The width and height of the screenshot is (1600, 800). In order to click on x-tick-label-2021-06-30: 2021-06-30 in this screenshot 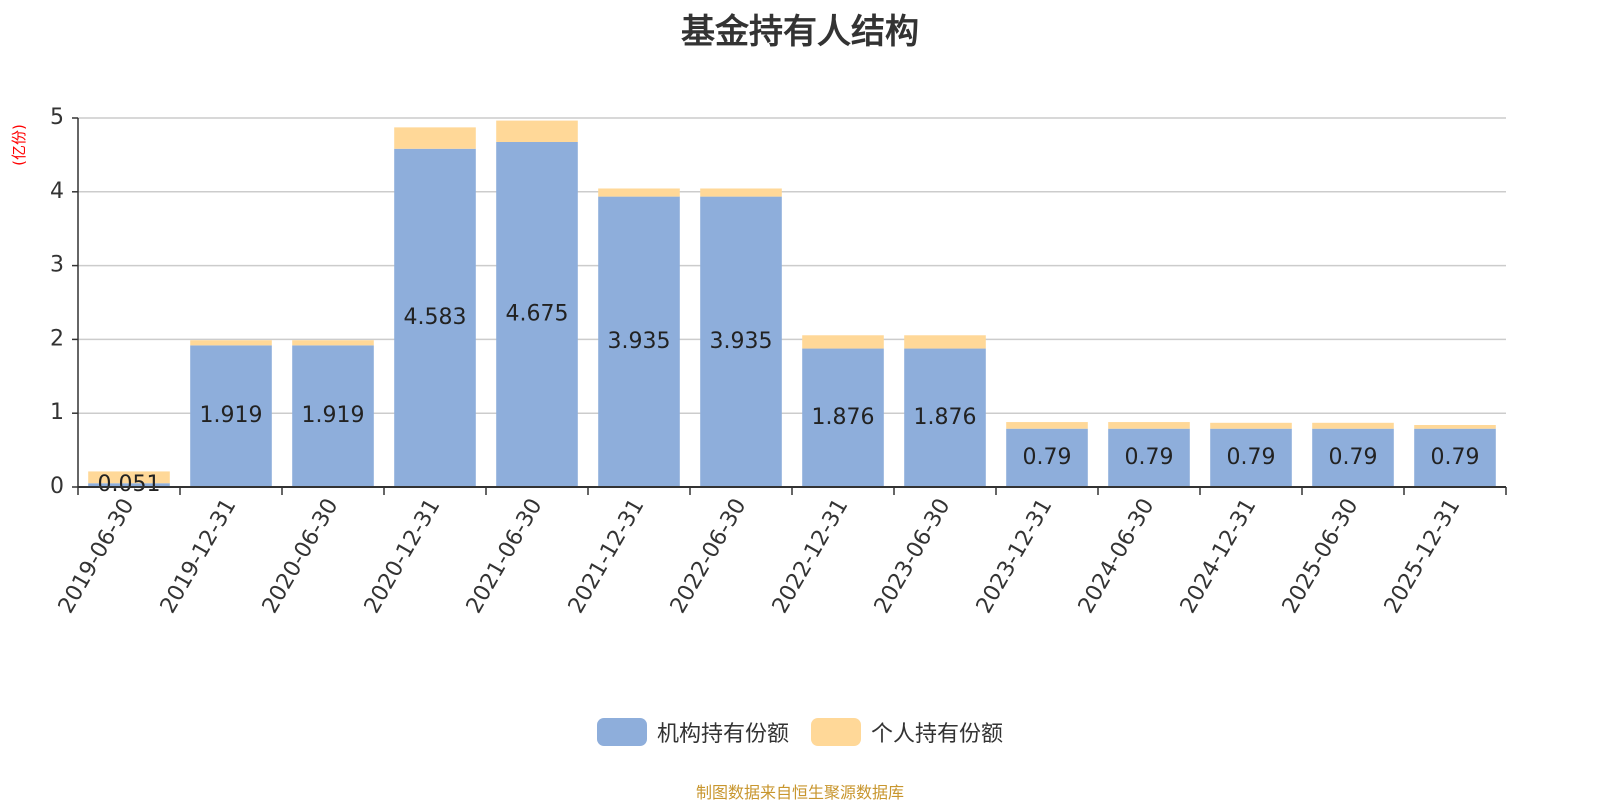, I will do `click(505, 556)`.